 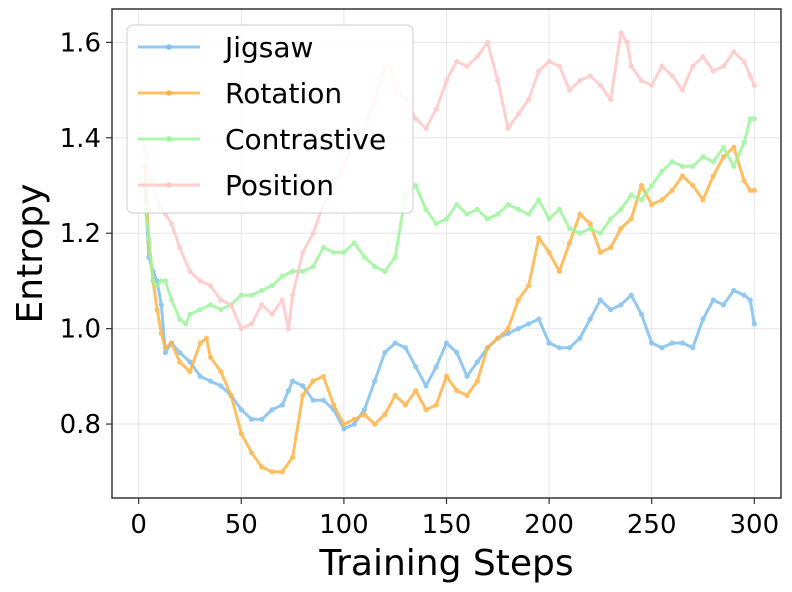 What do you see at coordinates (80, 330) in the screenshot?
I see `y-tick-label: 1.0` at bounding box center [80, 330].